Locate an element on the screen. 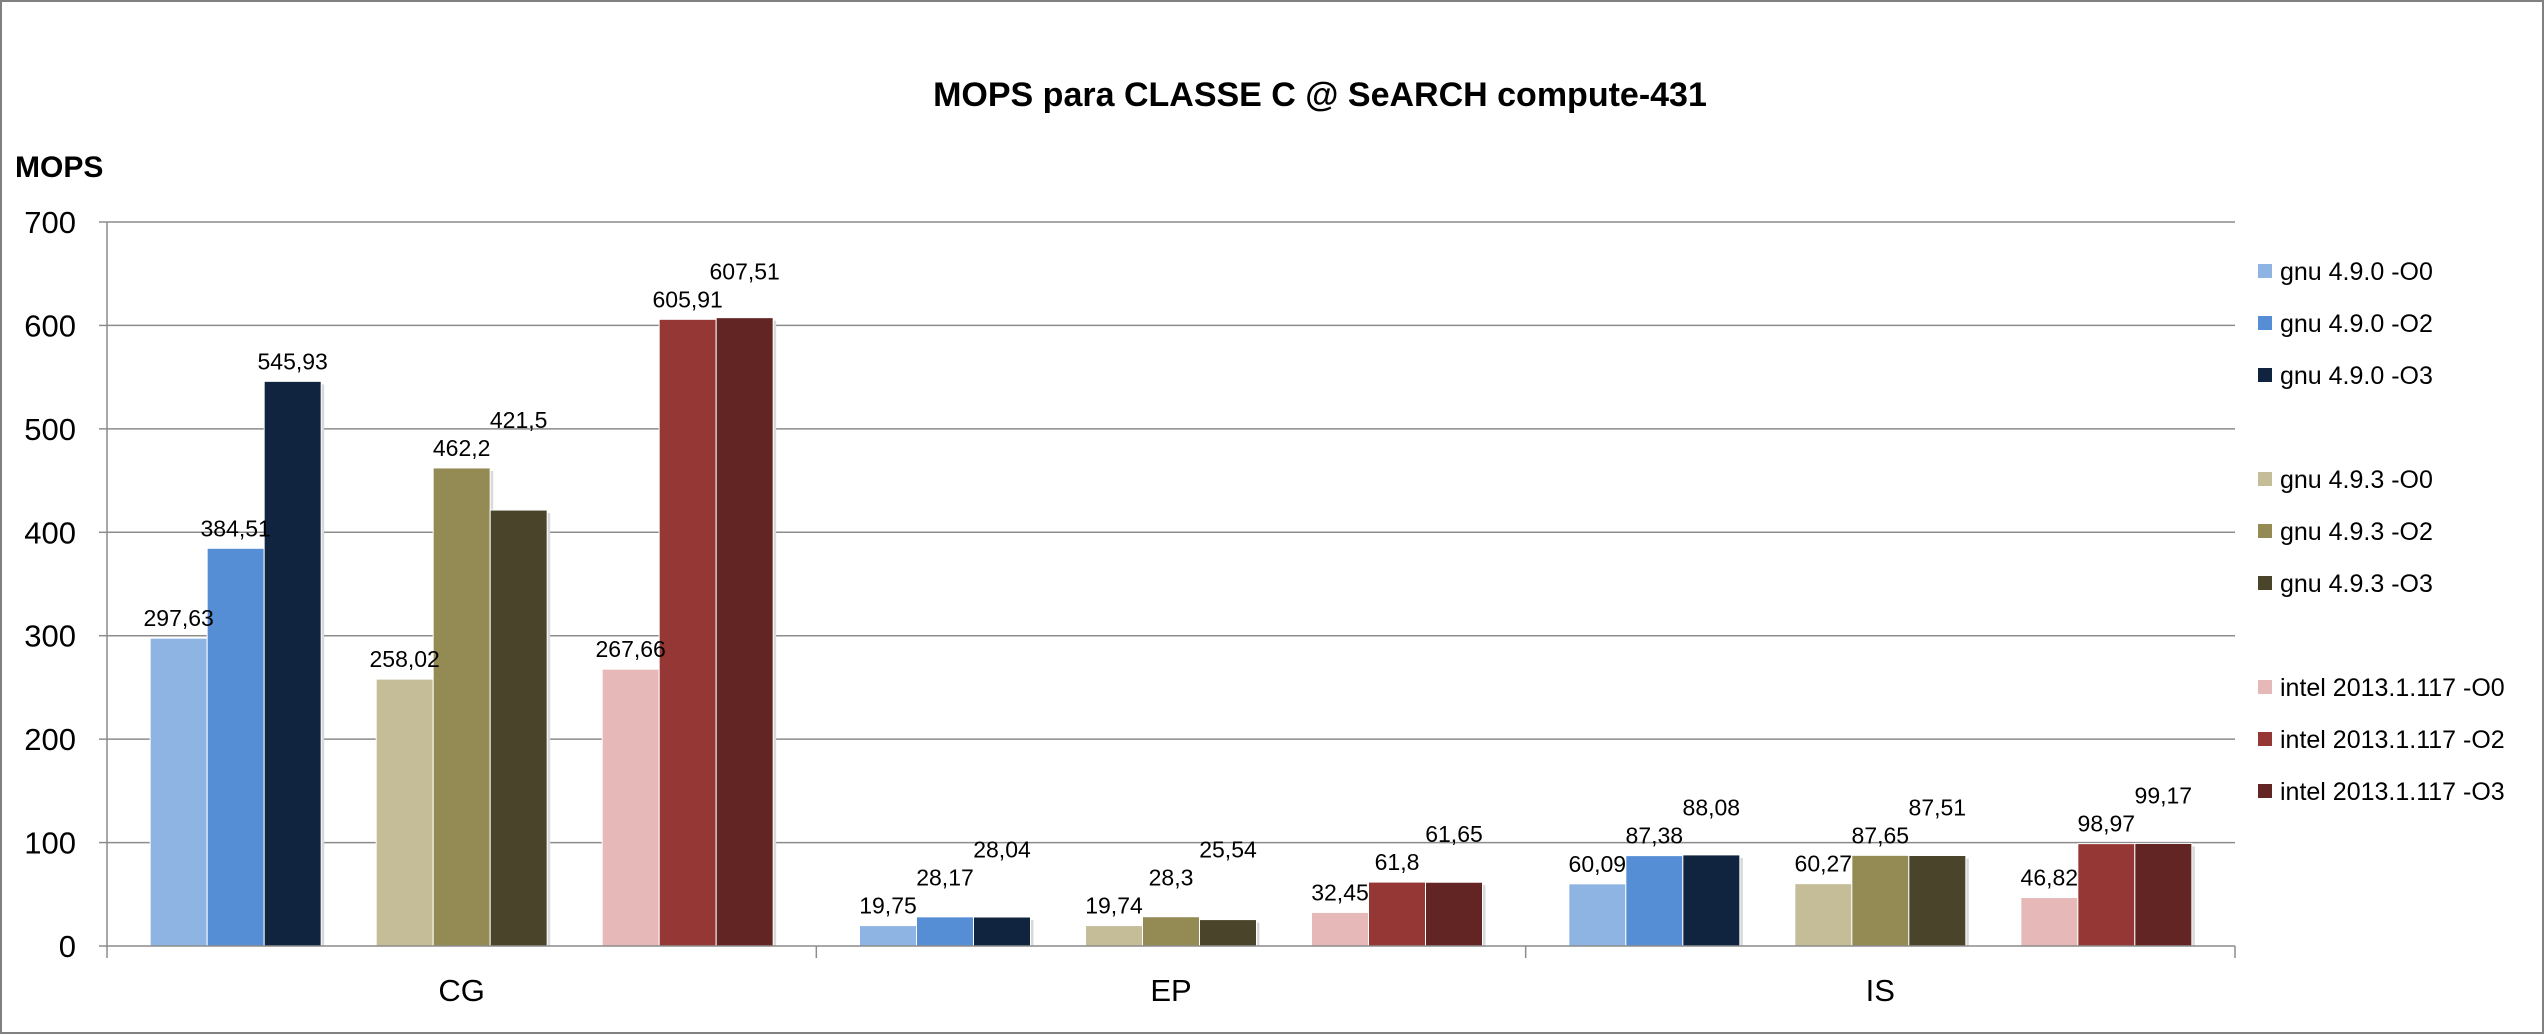  legend-label: intel 2013.1.117 -O3 is located at coordinates (2392, 792).